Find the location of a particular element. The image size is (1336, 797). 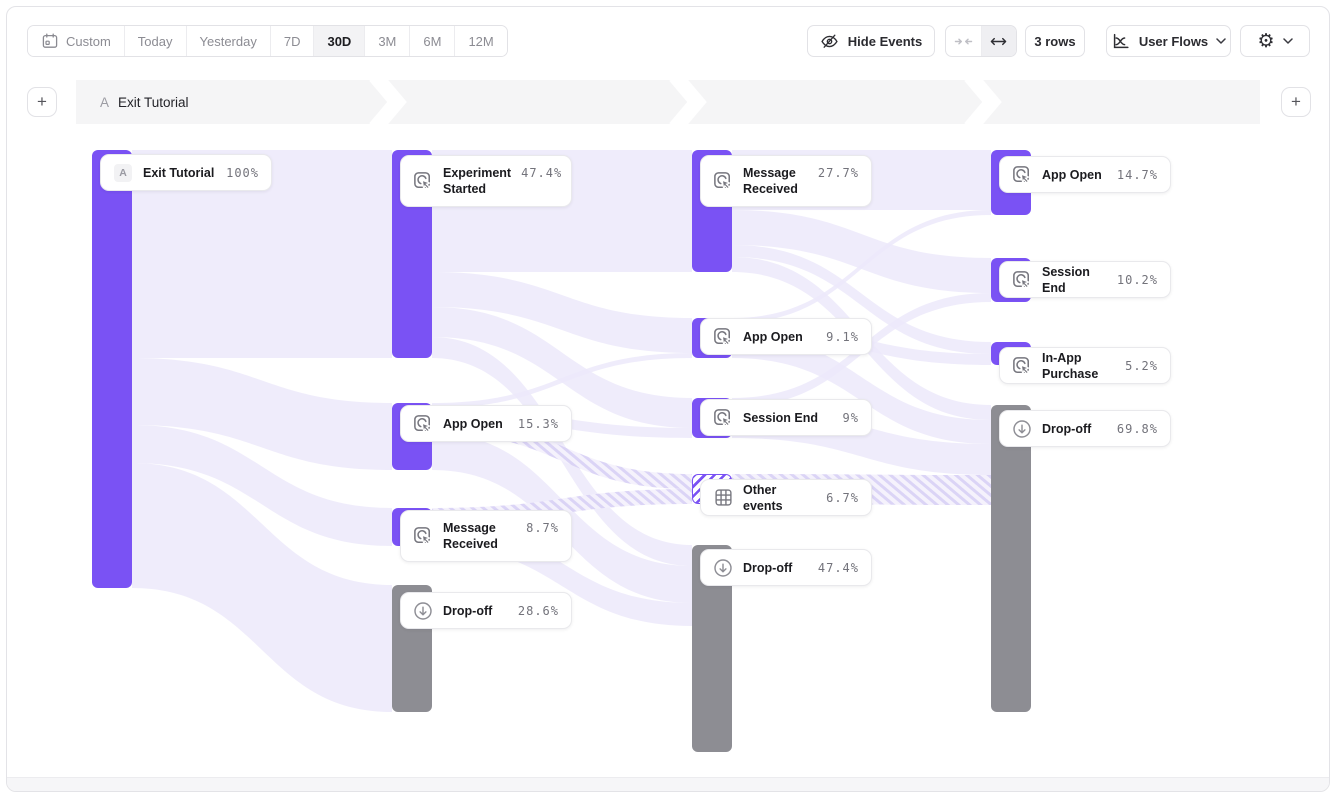

flow-node-card: Experiment Started 47.4% is located at coordinates (486, 181).